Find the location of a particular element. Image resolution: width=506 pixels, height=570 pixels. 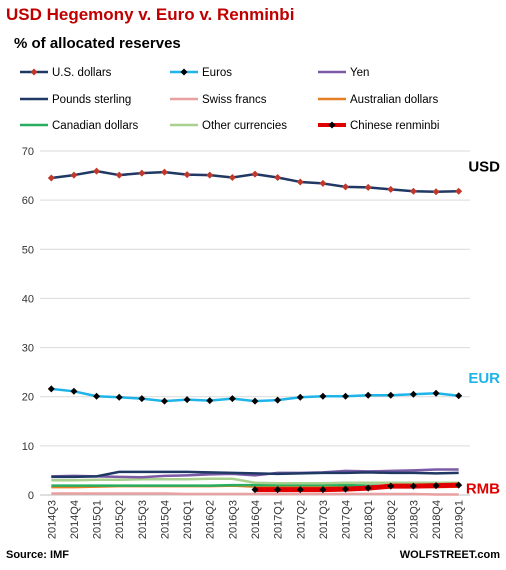

y-tick-label: 40 is located at coordinates (28, 299).